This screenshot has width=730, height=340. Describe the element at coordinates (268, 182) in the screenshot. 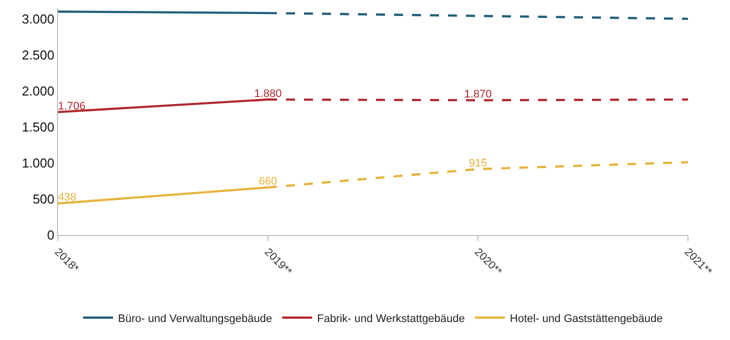

I see `data-label: 660` at that location.